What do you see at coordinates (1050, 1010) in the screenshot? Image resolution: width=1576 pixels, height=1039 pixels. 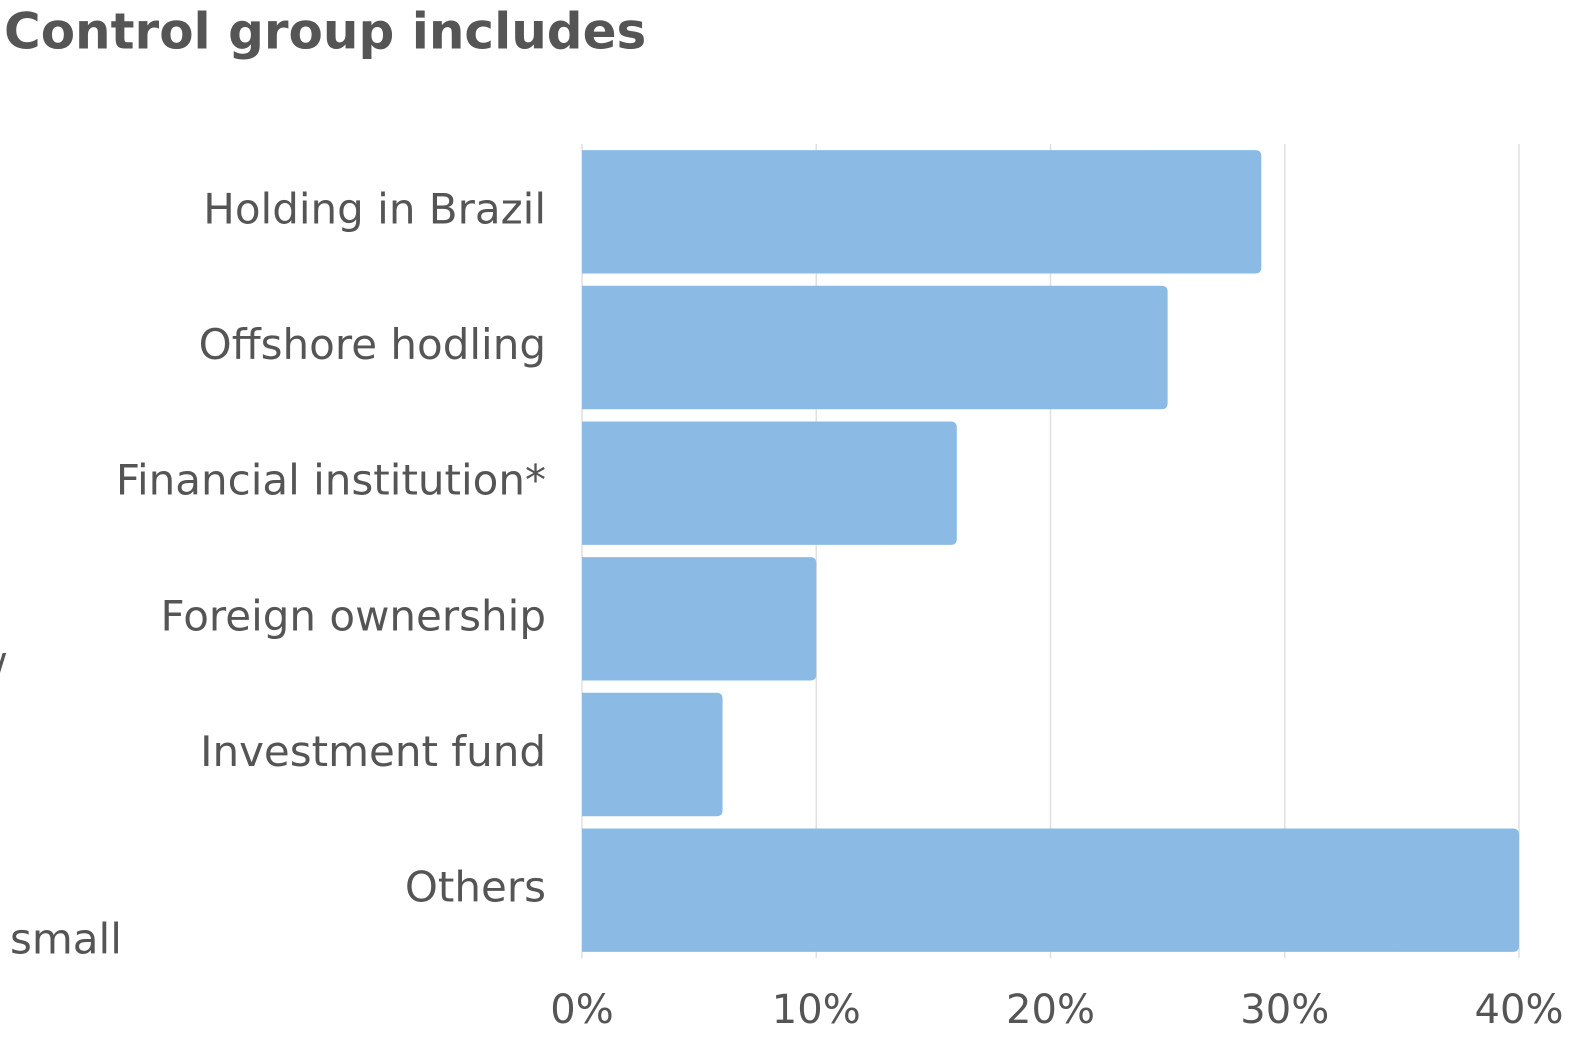 I see `x-tick-label: 20%` at bounding box center [1050, 1010].